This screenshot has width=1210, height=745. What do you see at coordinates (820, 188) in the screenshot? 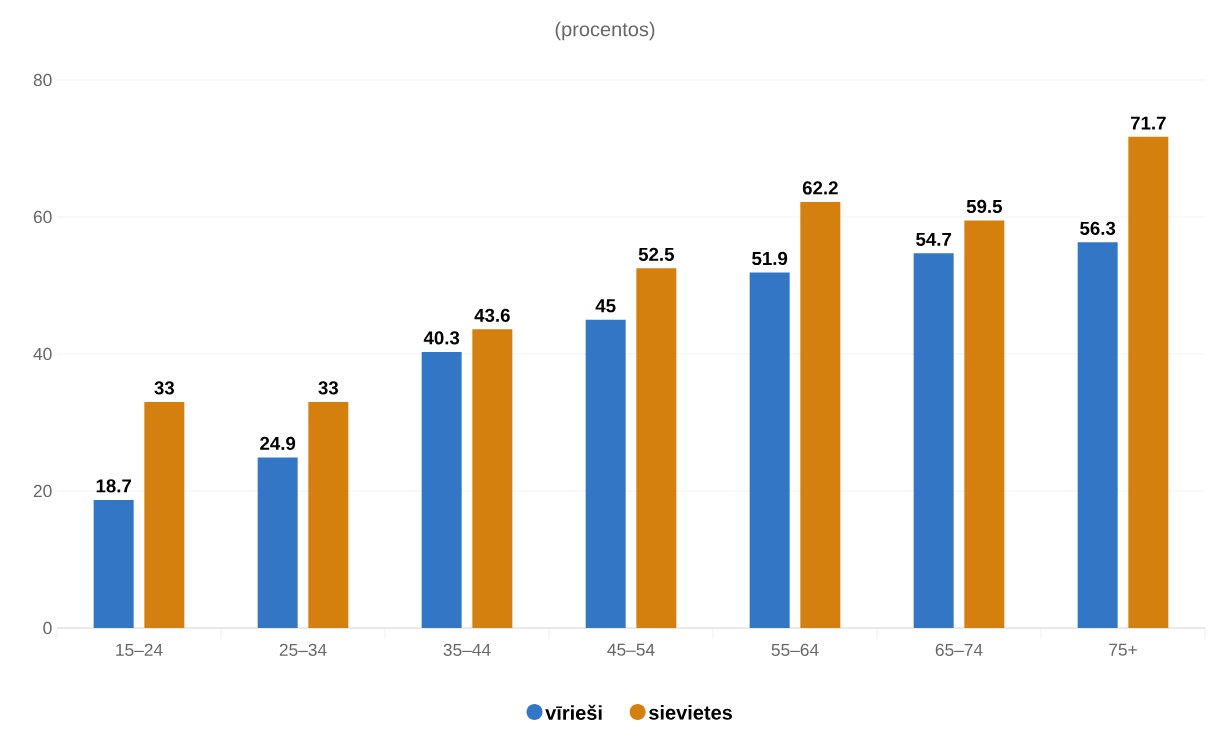
I see `data-label: 62.2` at bounding box center [820, 188].